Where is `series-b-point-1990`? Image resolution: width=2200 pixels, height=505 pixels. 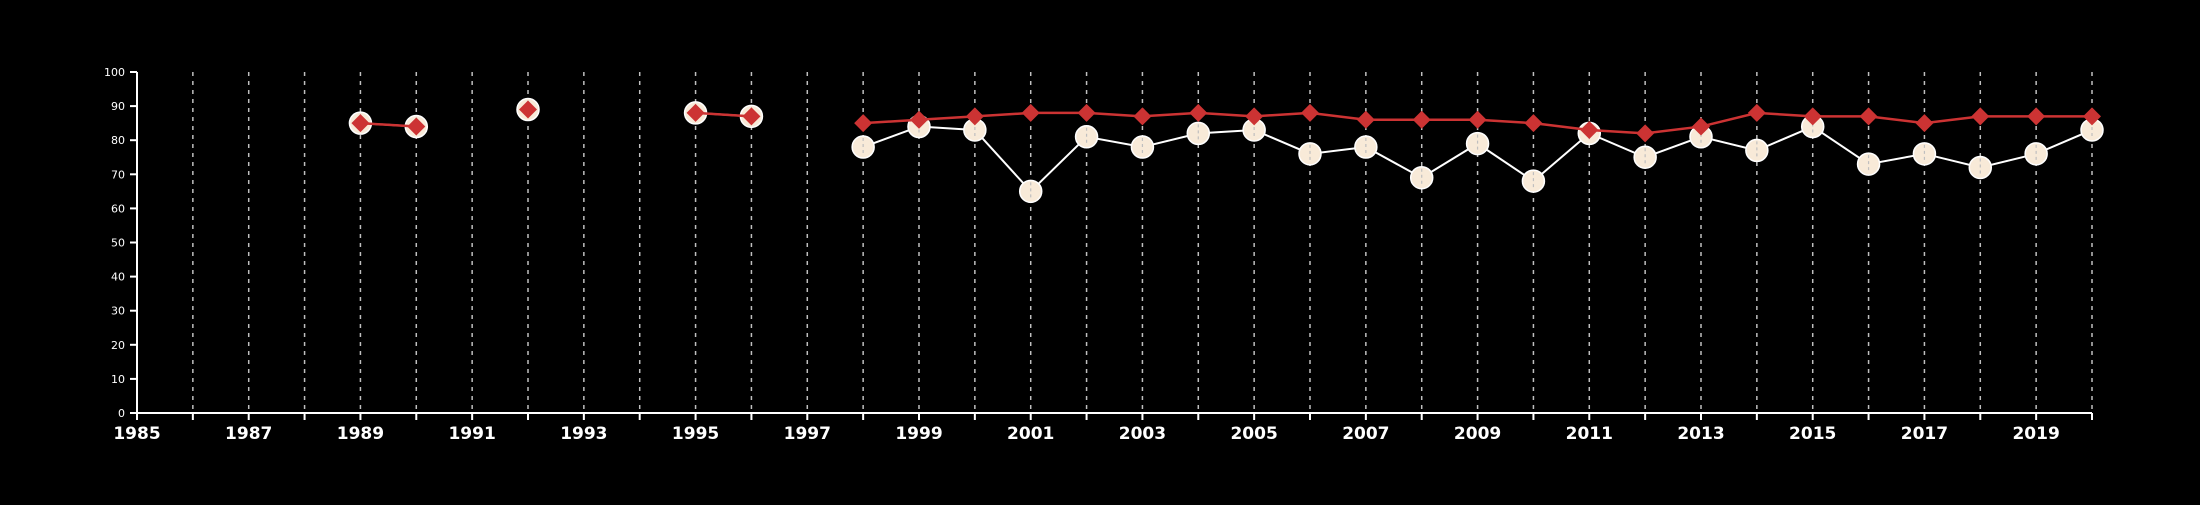
series-b-point-1990 is located at coordinates (416, 126).